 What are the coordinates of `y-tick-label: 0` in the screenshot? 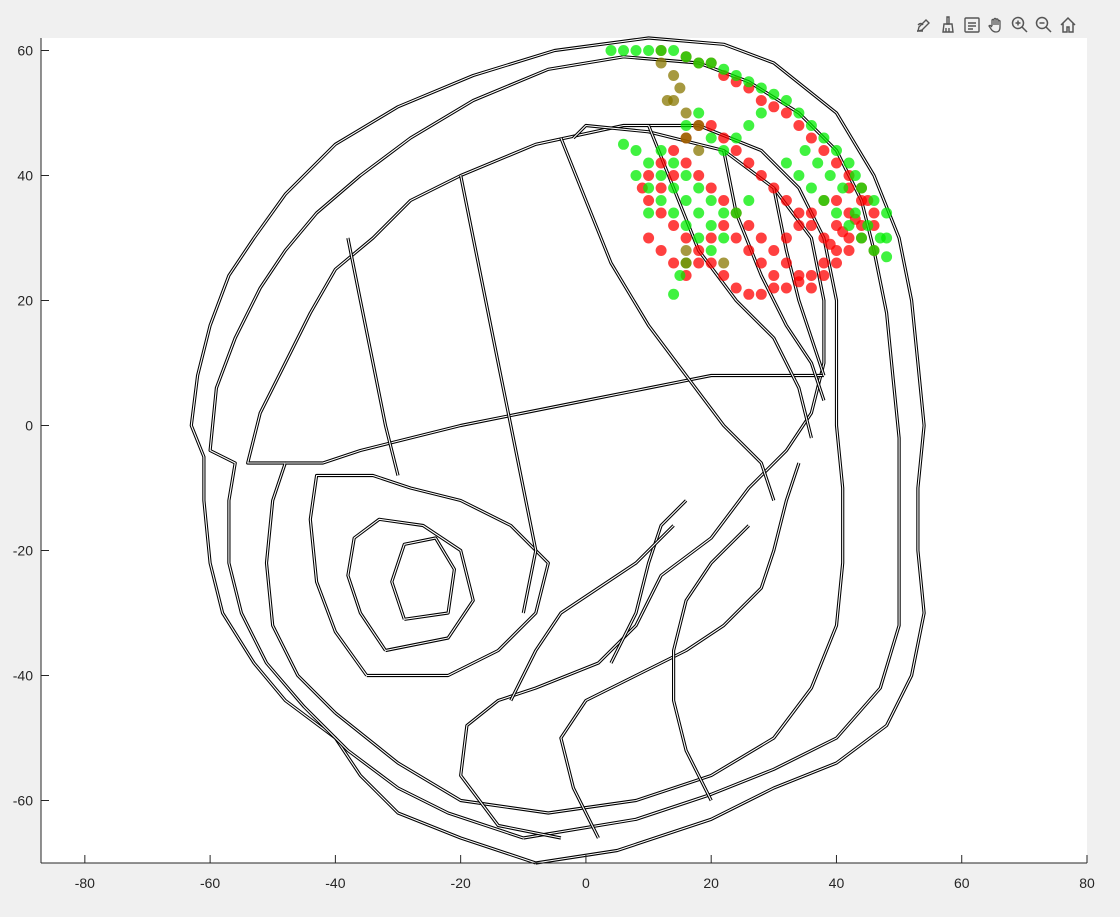 It's located at (29, 426).